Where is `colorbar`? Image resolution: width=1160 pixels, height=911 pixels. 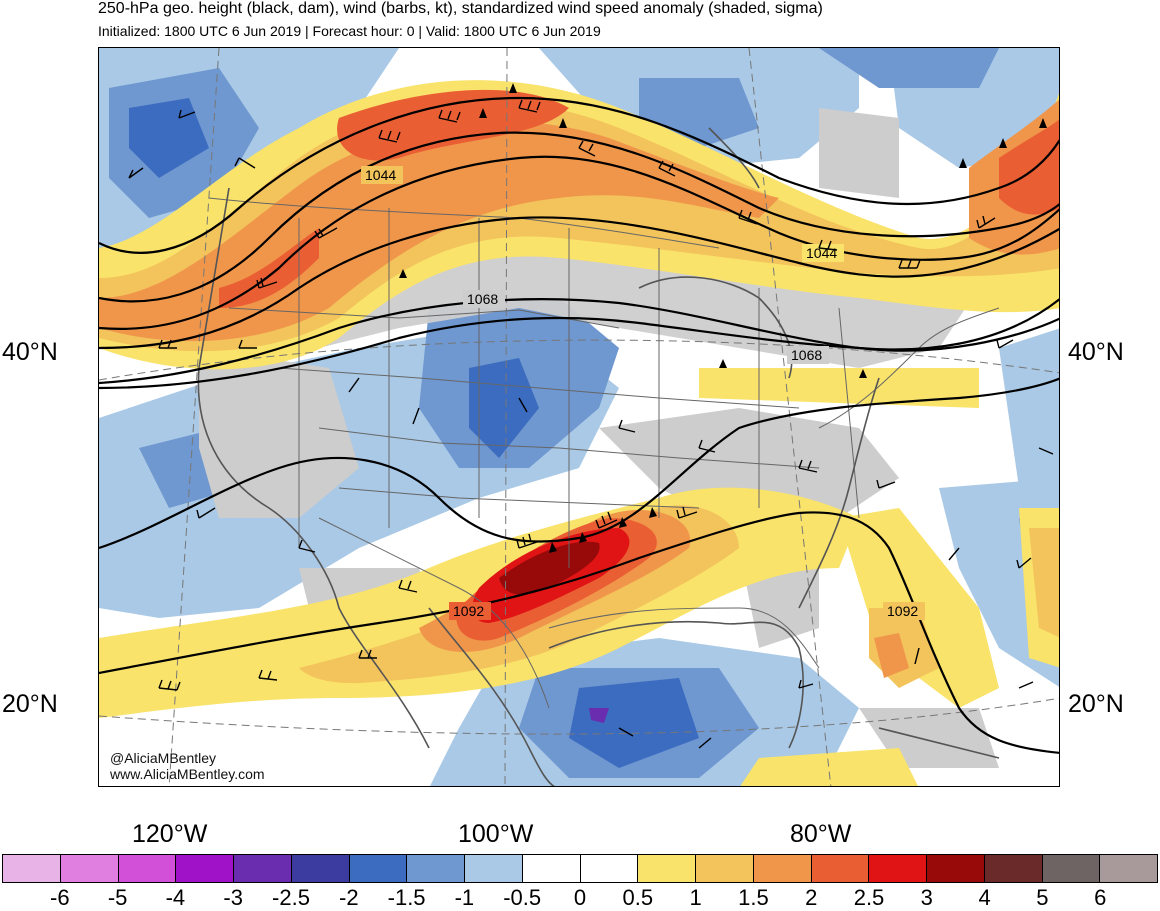
colorbar is located at coordinates (580, 868).